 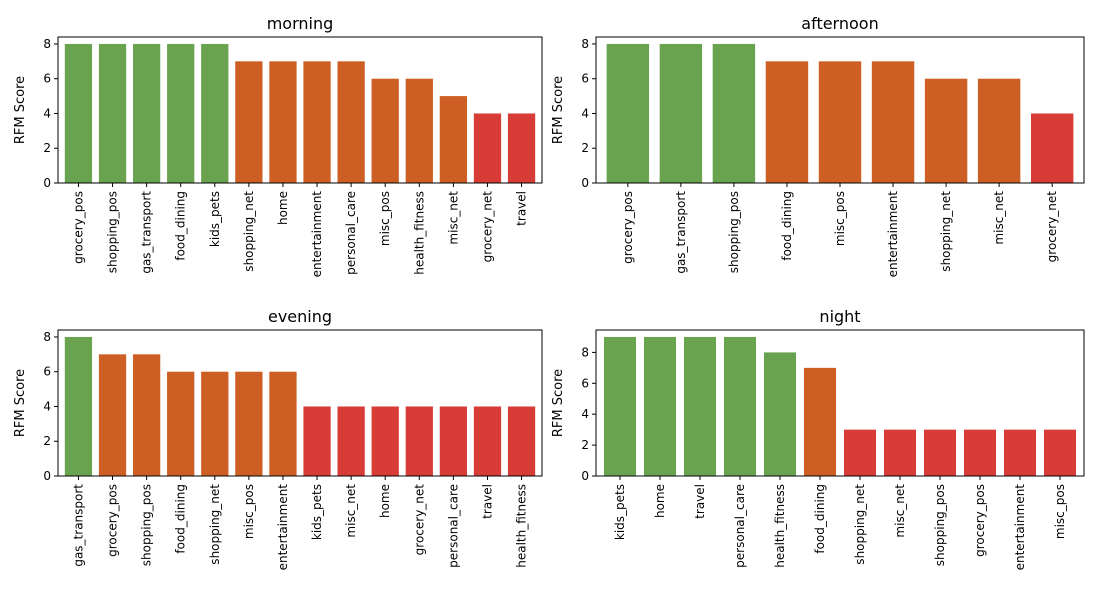 What do you see at coordinates (300, 23) in the screenshot?
I see `chart-title: morning` at bounding box center [300, 23].